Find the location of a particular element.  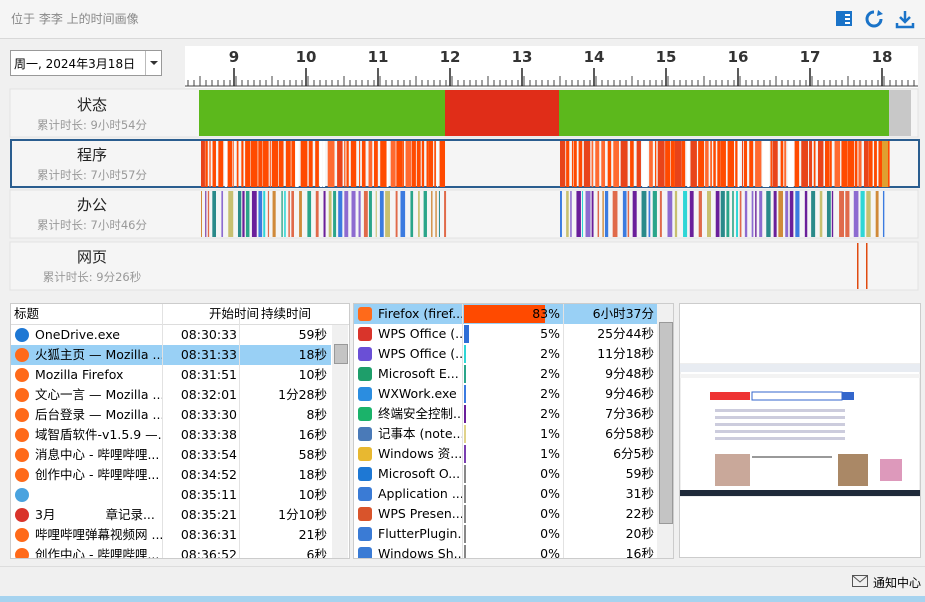

event-row is located at coordinates (171, 355).